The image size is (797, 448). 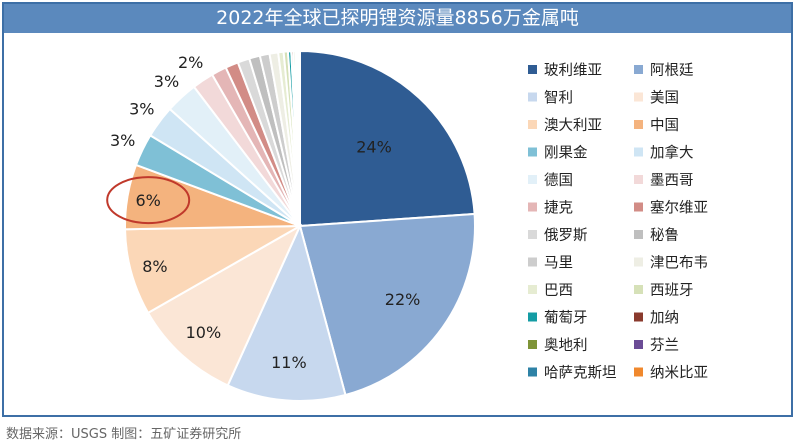 What do you see at coordinates (580, 373) in the screenshot?
I see `legend-label-23: 哈萨克斯坦` at bounding box center [580, 373].